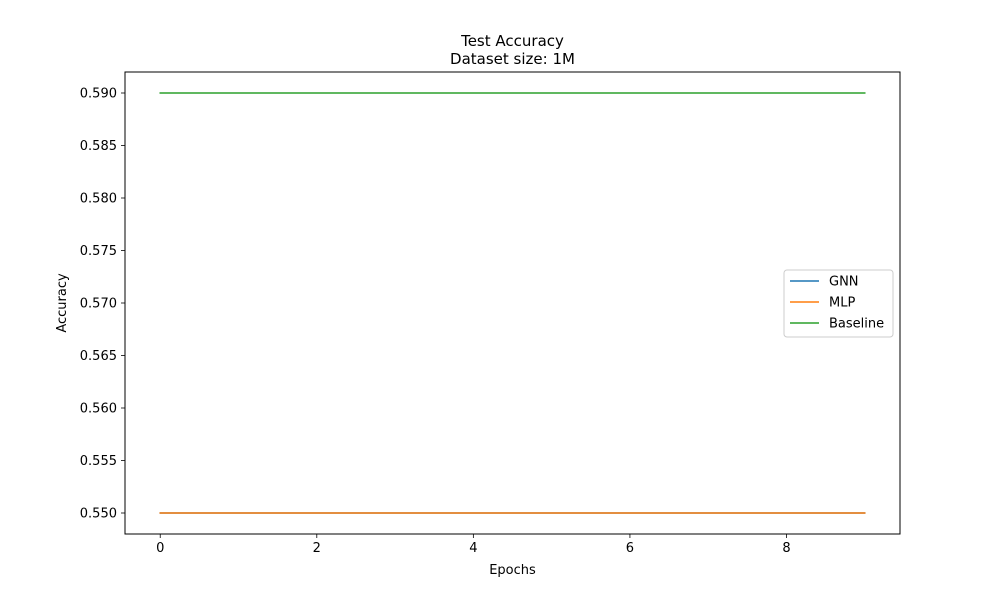 This screenshot has height=600, width=1000. Describe the element at coordinates (62, 303) in the screenshot. I see `y-axis-label: Accuracy` at that location.